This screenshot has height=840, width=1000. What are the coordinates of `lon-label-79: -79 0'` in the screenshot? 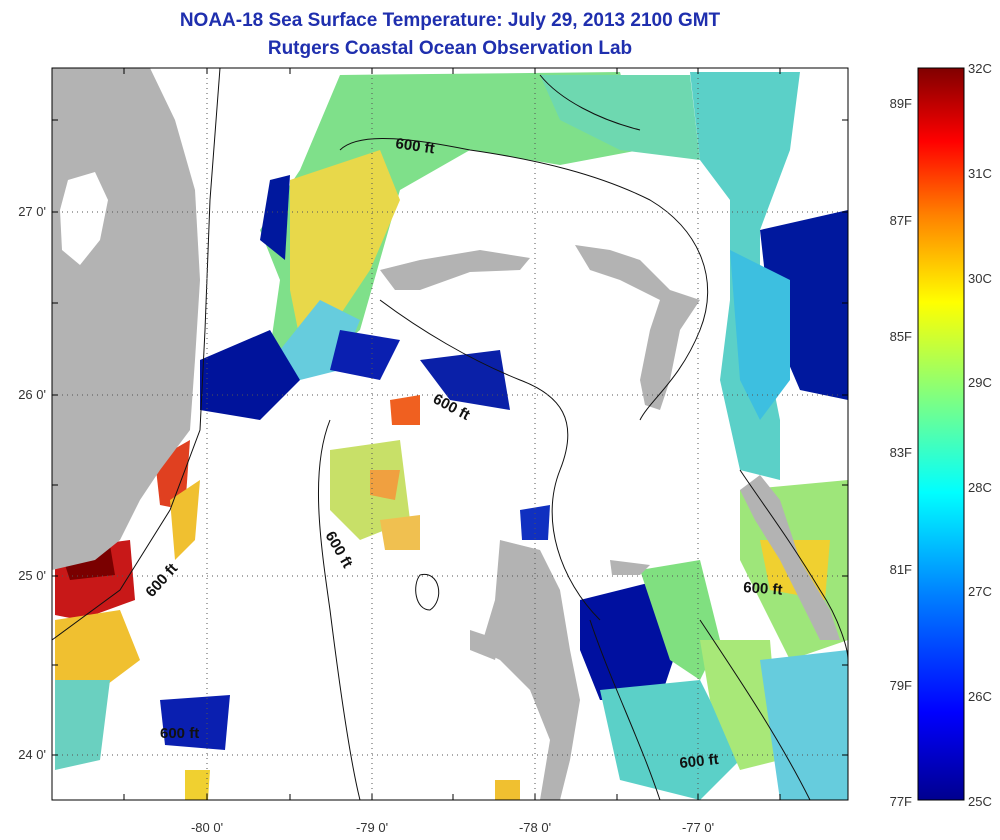 It's located at (372, 827).